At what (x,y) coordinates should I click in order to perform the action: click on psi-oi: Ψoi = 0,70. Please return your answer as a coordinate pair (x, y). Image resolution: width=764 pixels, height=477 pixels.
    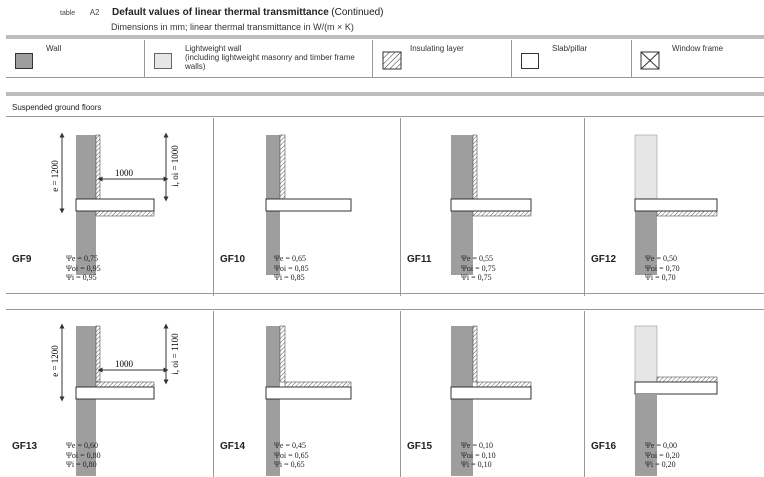
    Looking at the image, I should click on (662, 268).